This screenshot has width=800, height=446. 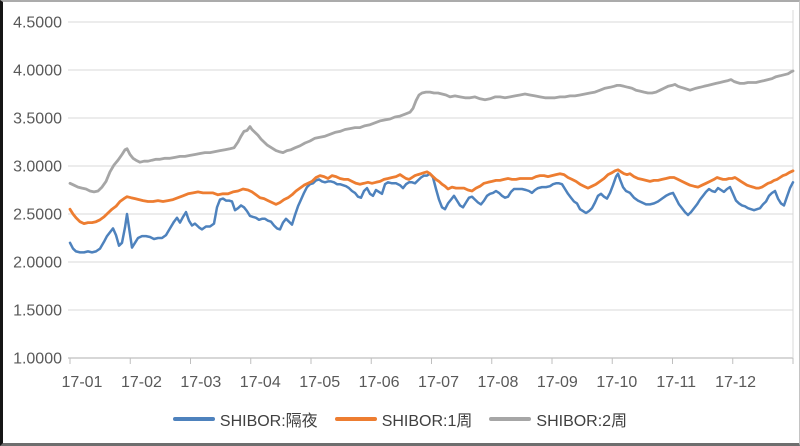 I want to click on x-axis-label: 17-03, so click(x=200, y=382).